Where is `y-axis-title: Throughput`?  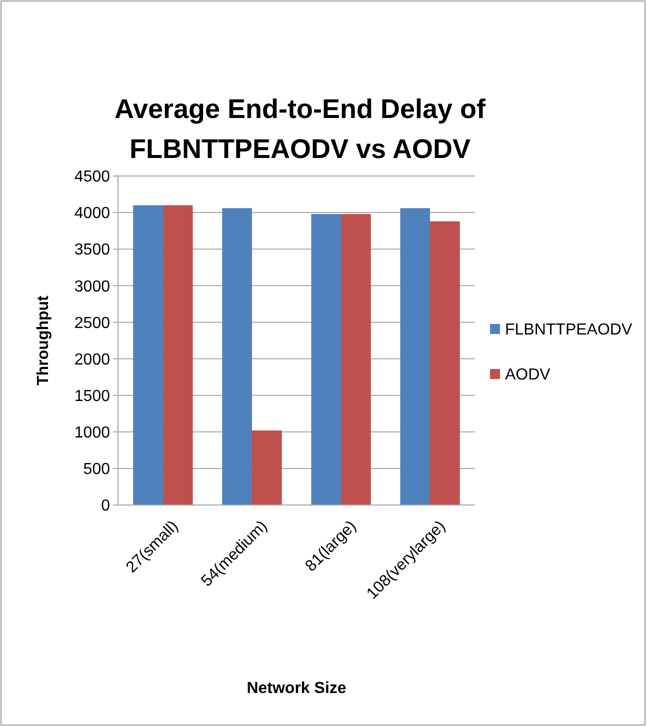
y-axis-title: Throughput is located at coordinates (43, 340).